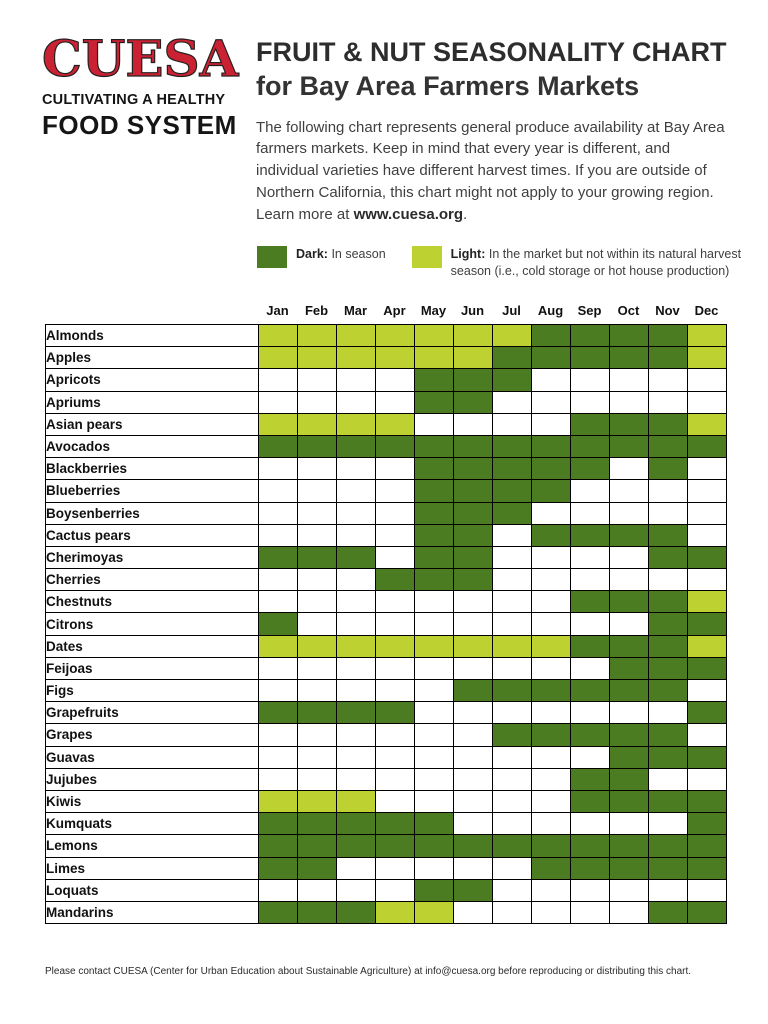  I want to click on cell-boysenberries-apr, so click(395, 513).